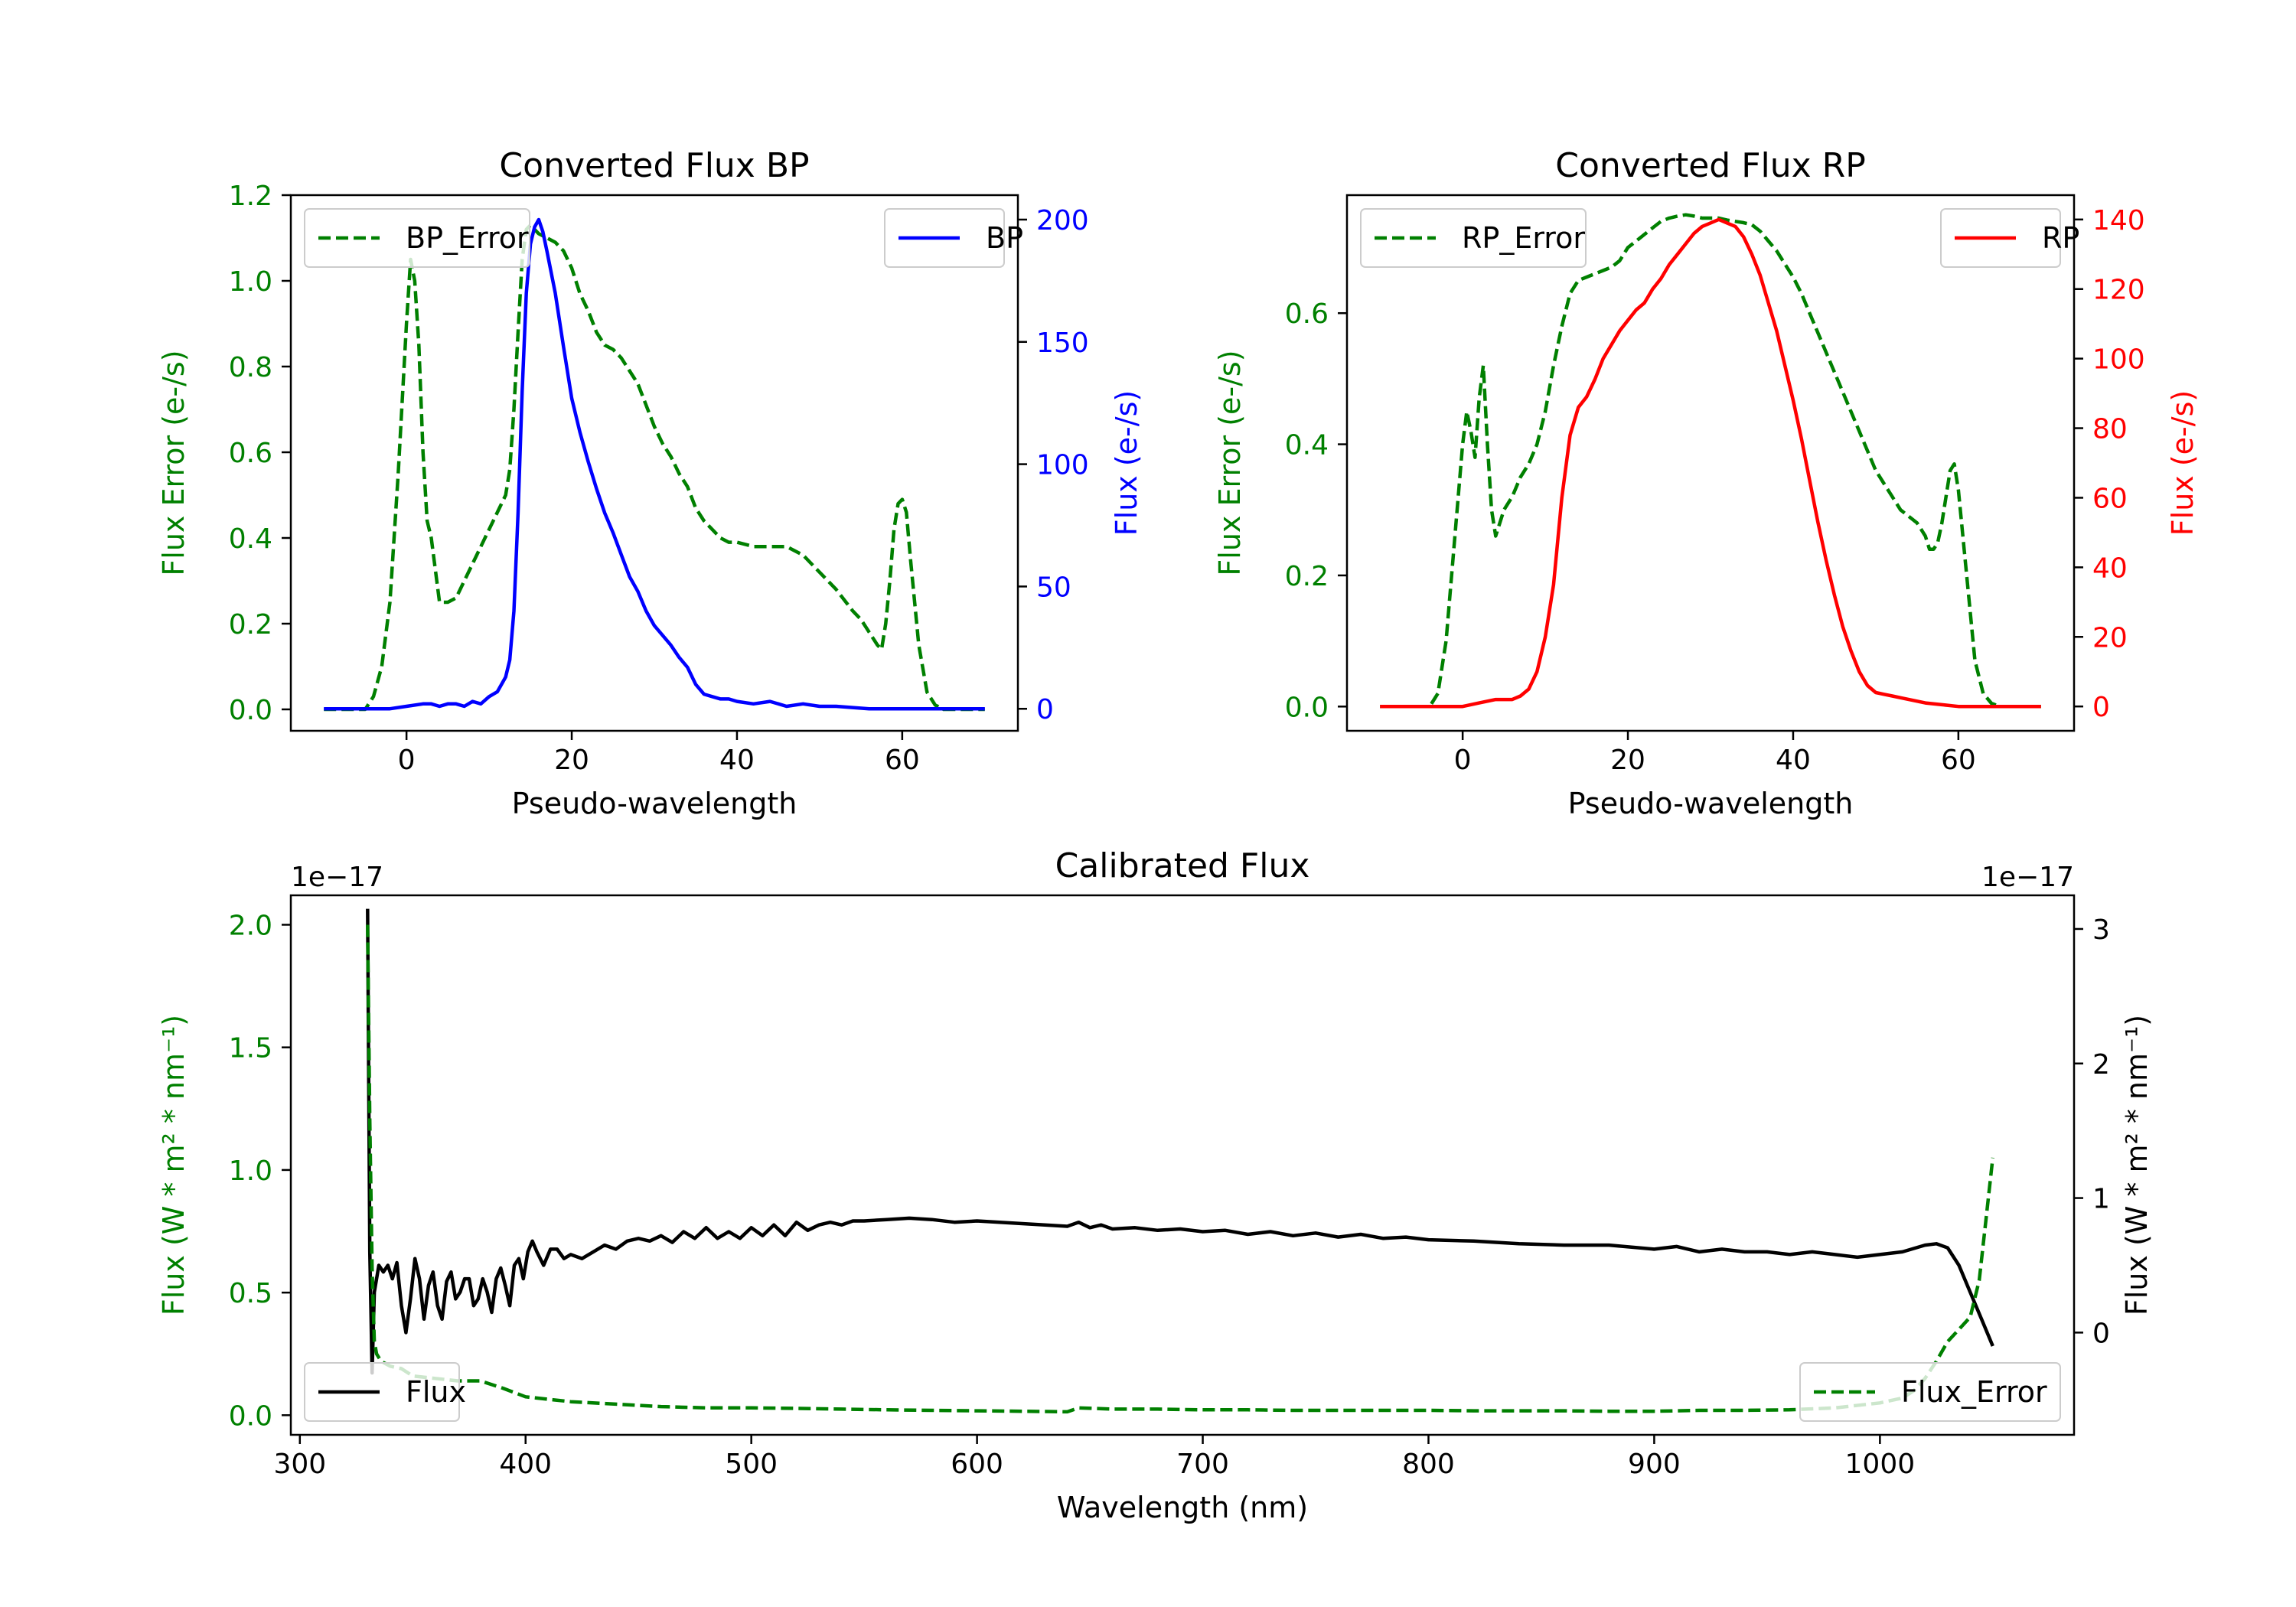 Image resolution: width=2296 pixels, height=1607 pixels. I want to click on cal-left-tick-label: 1.0, so click(250, 1171).